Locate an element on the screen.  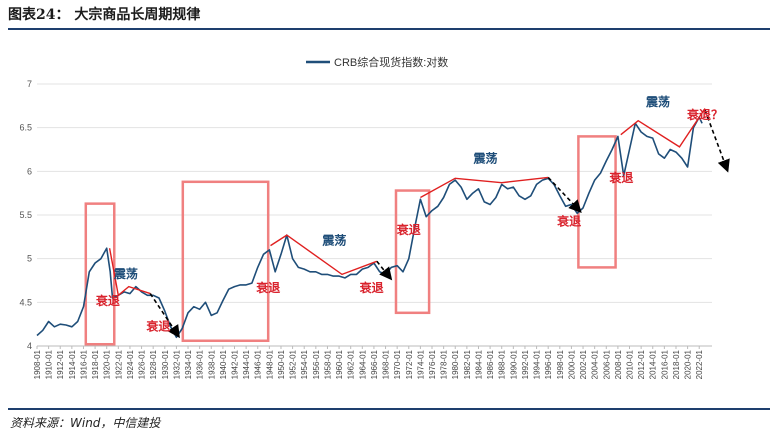
x-tick-label: 1986-01 is located at coordinates (490, 364).